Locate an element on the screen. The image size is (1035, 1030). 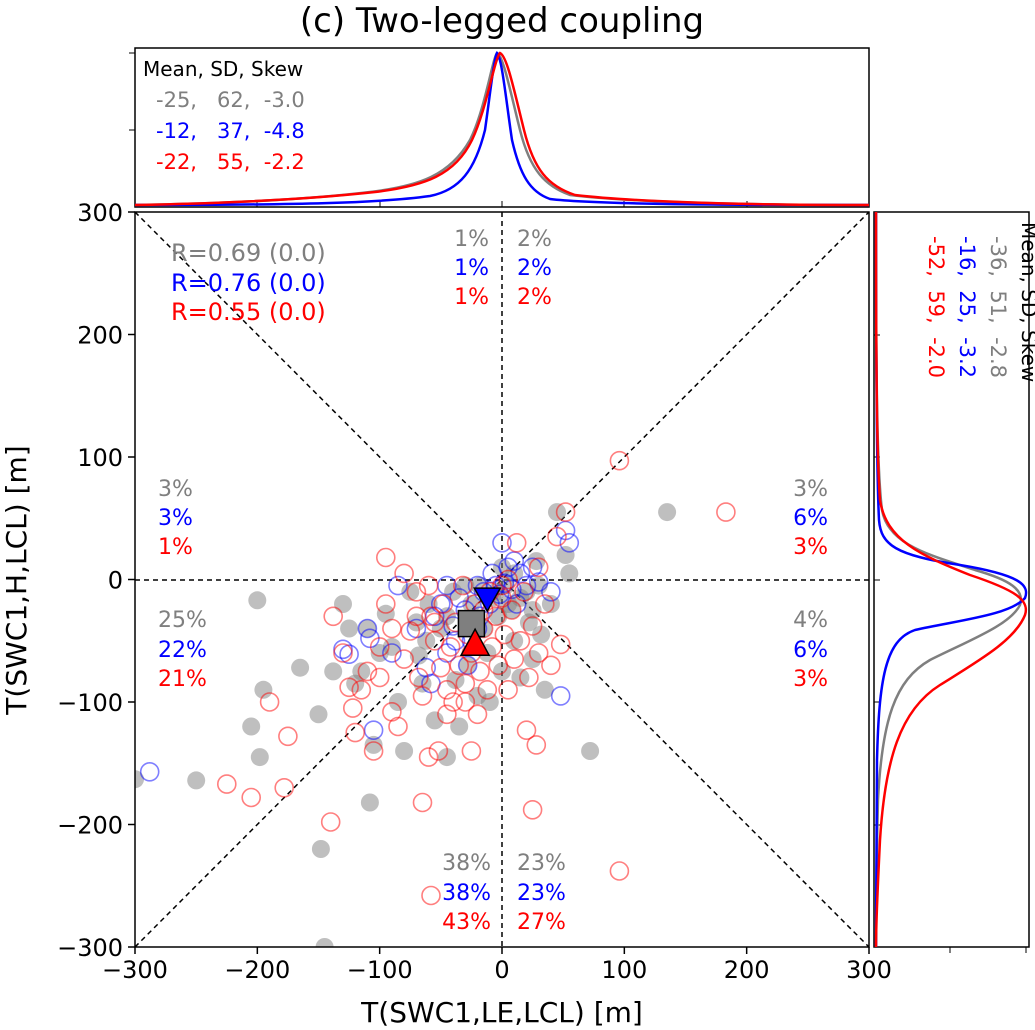
pct-bottom-left-blue: 38% is located at coordinates (466, 893).